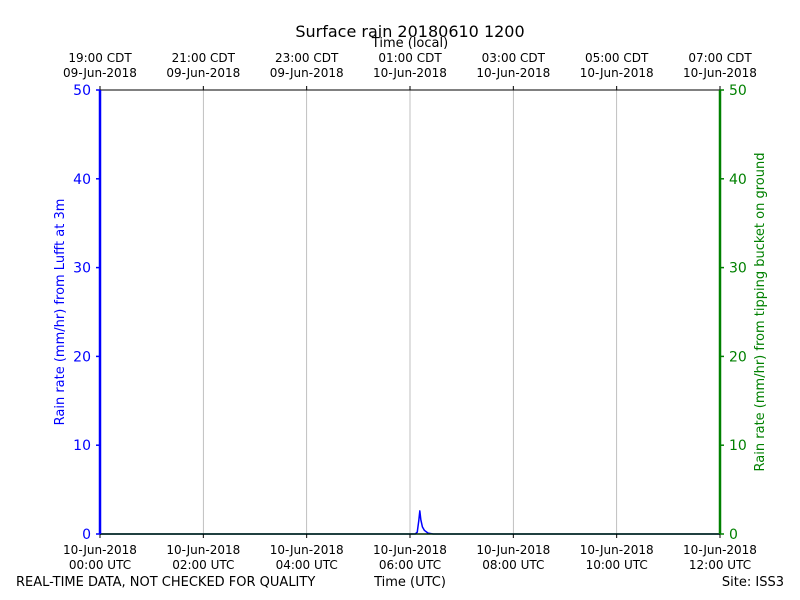 The height and width of the screenshot is (600, 800). Describe the element at coordinates (733, 535) in the screenshot. I see `y2-tick-label: 0` at that location.